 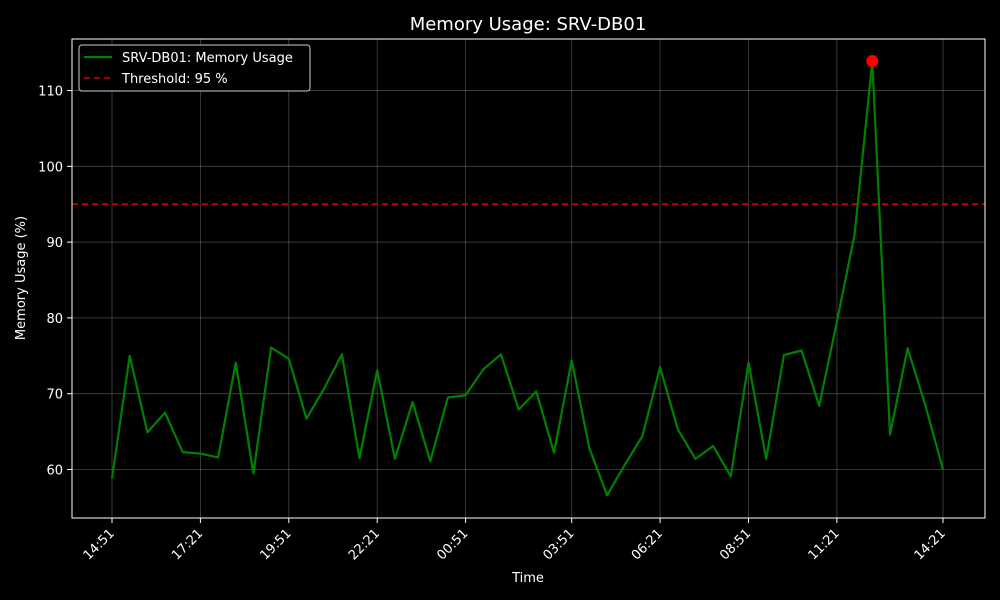 I want to click on x-tick-label: 11:21, so click(x=824, y=544).